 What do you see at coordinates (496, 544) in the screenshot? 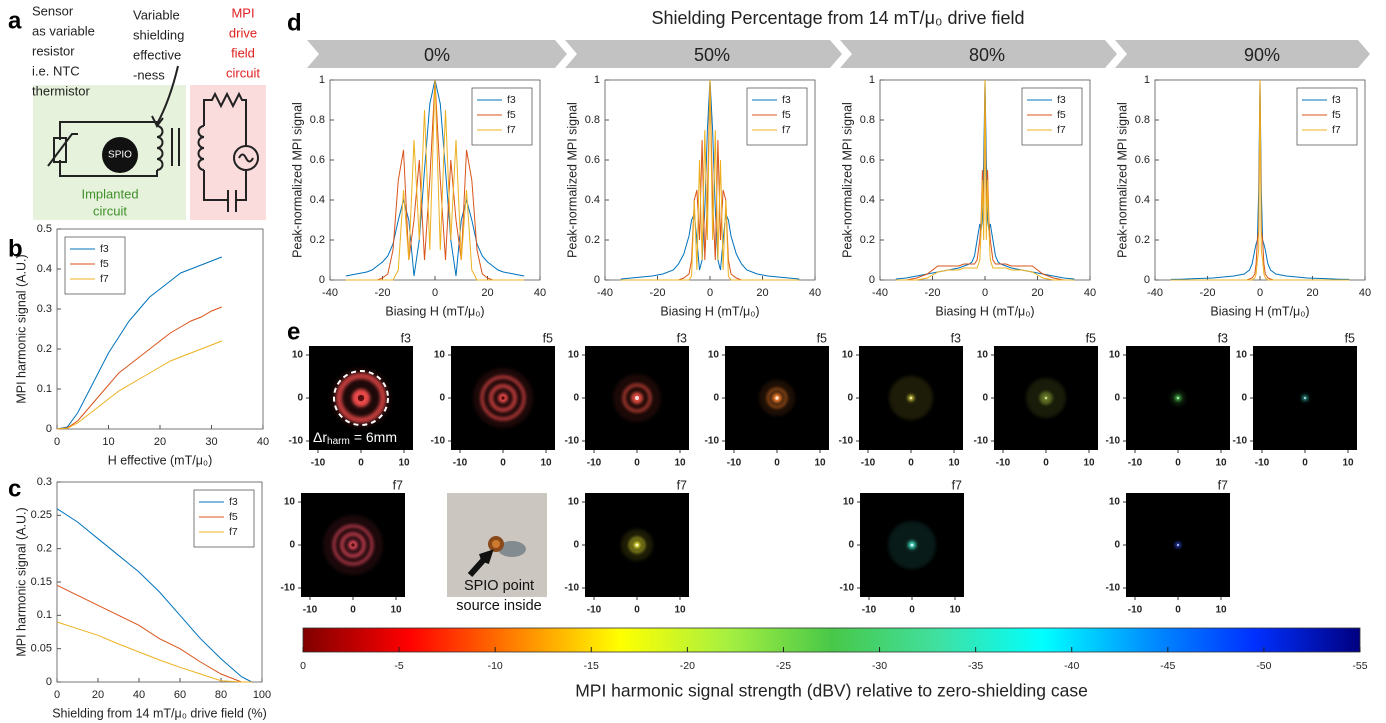
I see `photo-object` at bounding box center [496, 544].